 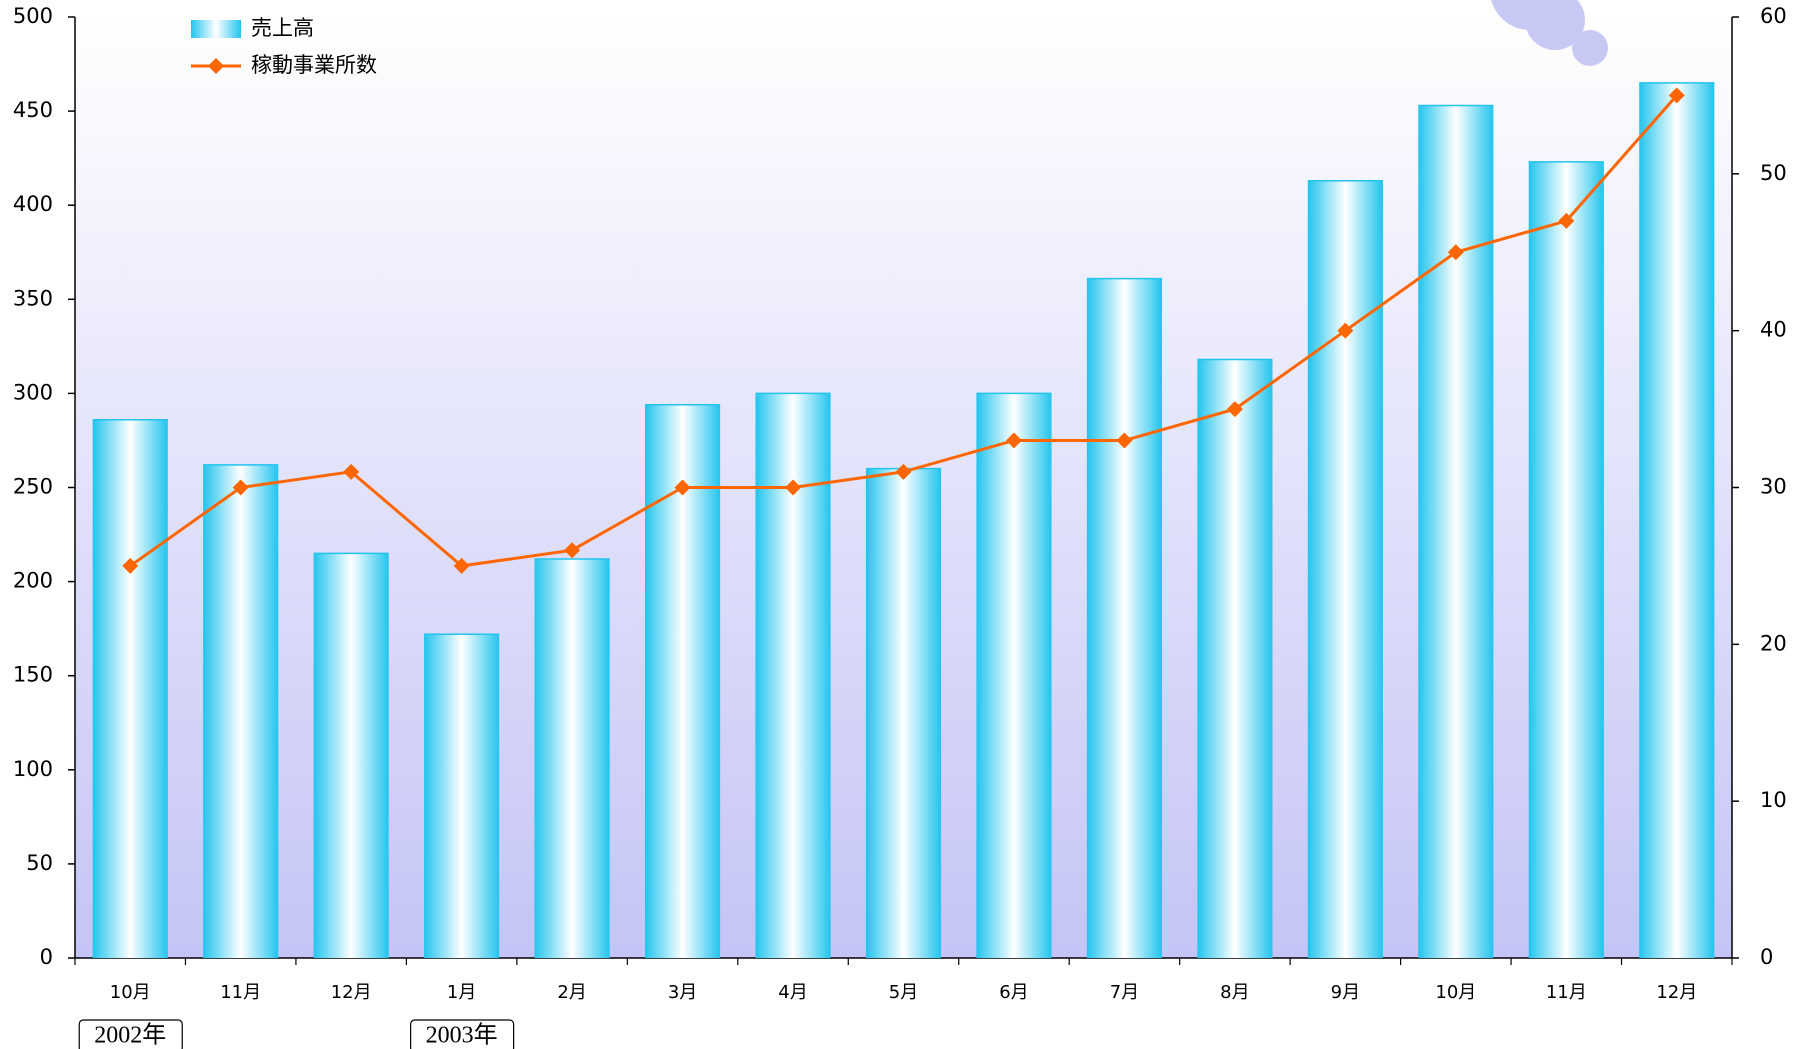 I want to click on legend-marker, so click(x=216, y=66).